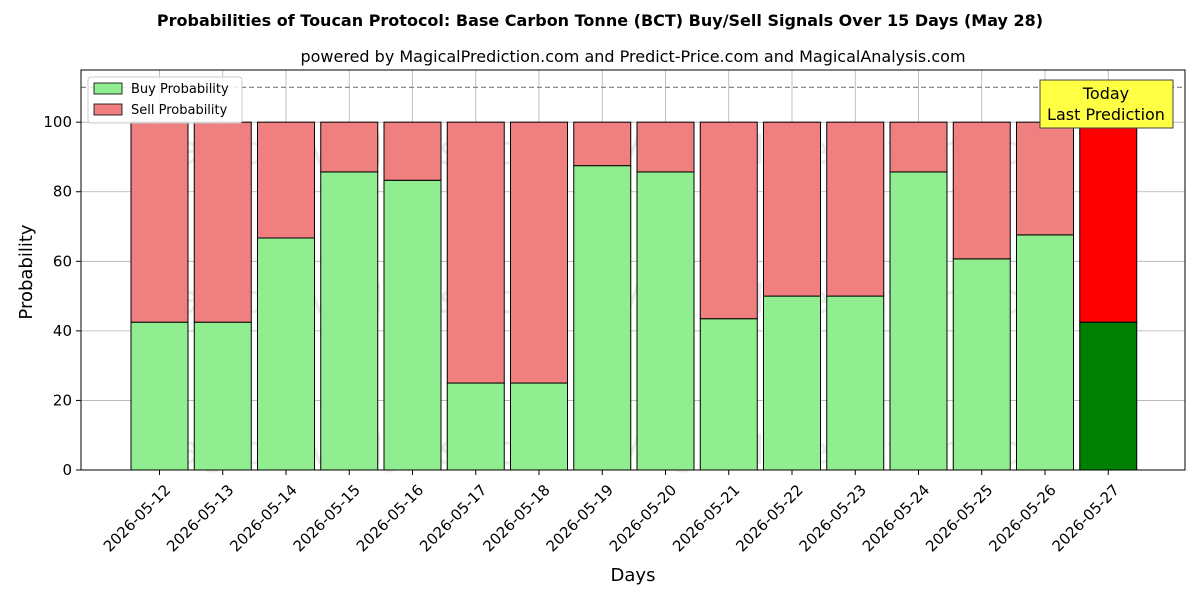 This screenshot has height=600, width=1200. I want to click on y-axis-label: Probability, so click(26, 271).